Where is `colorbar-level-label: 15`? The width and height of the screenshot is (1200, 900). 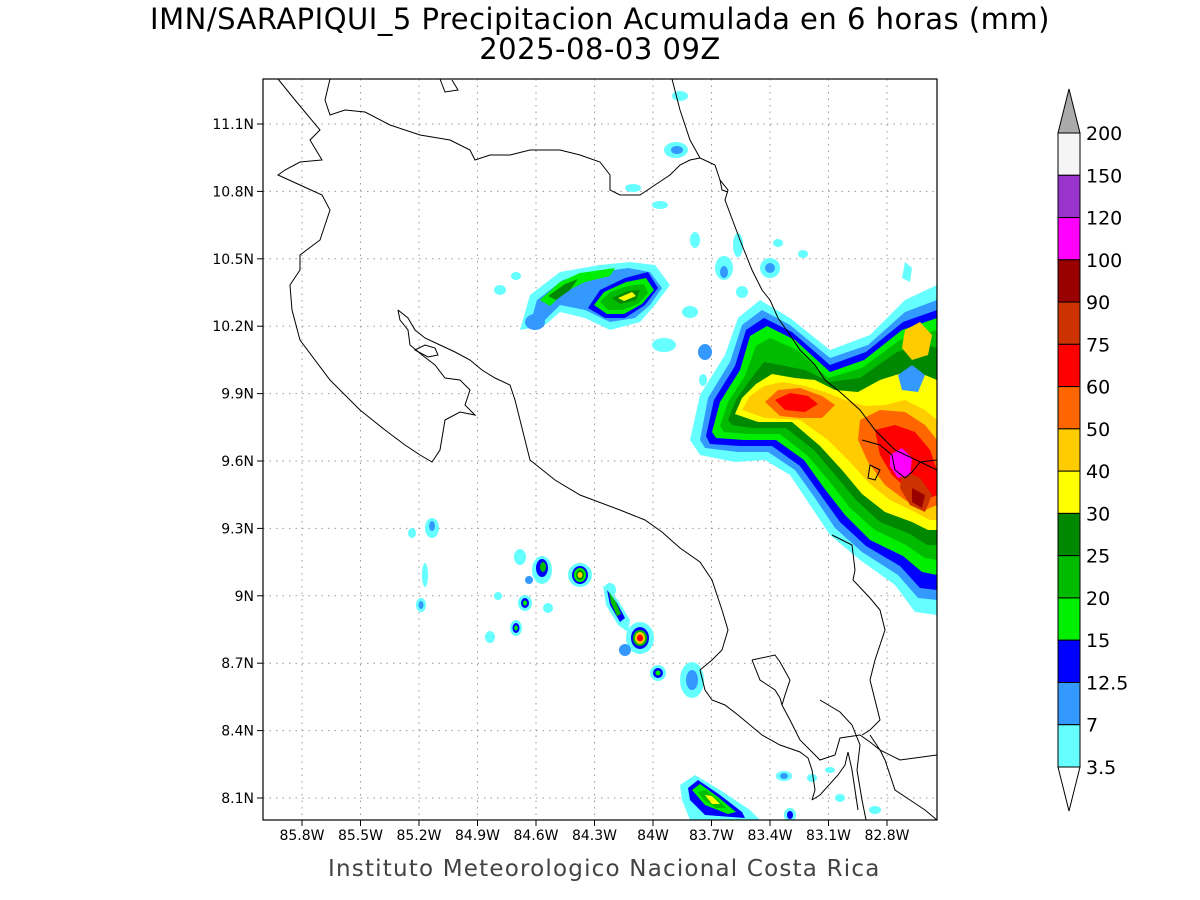
colorbar-level-label: 15 is located at coordinates (1098, 641).